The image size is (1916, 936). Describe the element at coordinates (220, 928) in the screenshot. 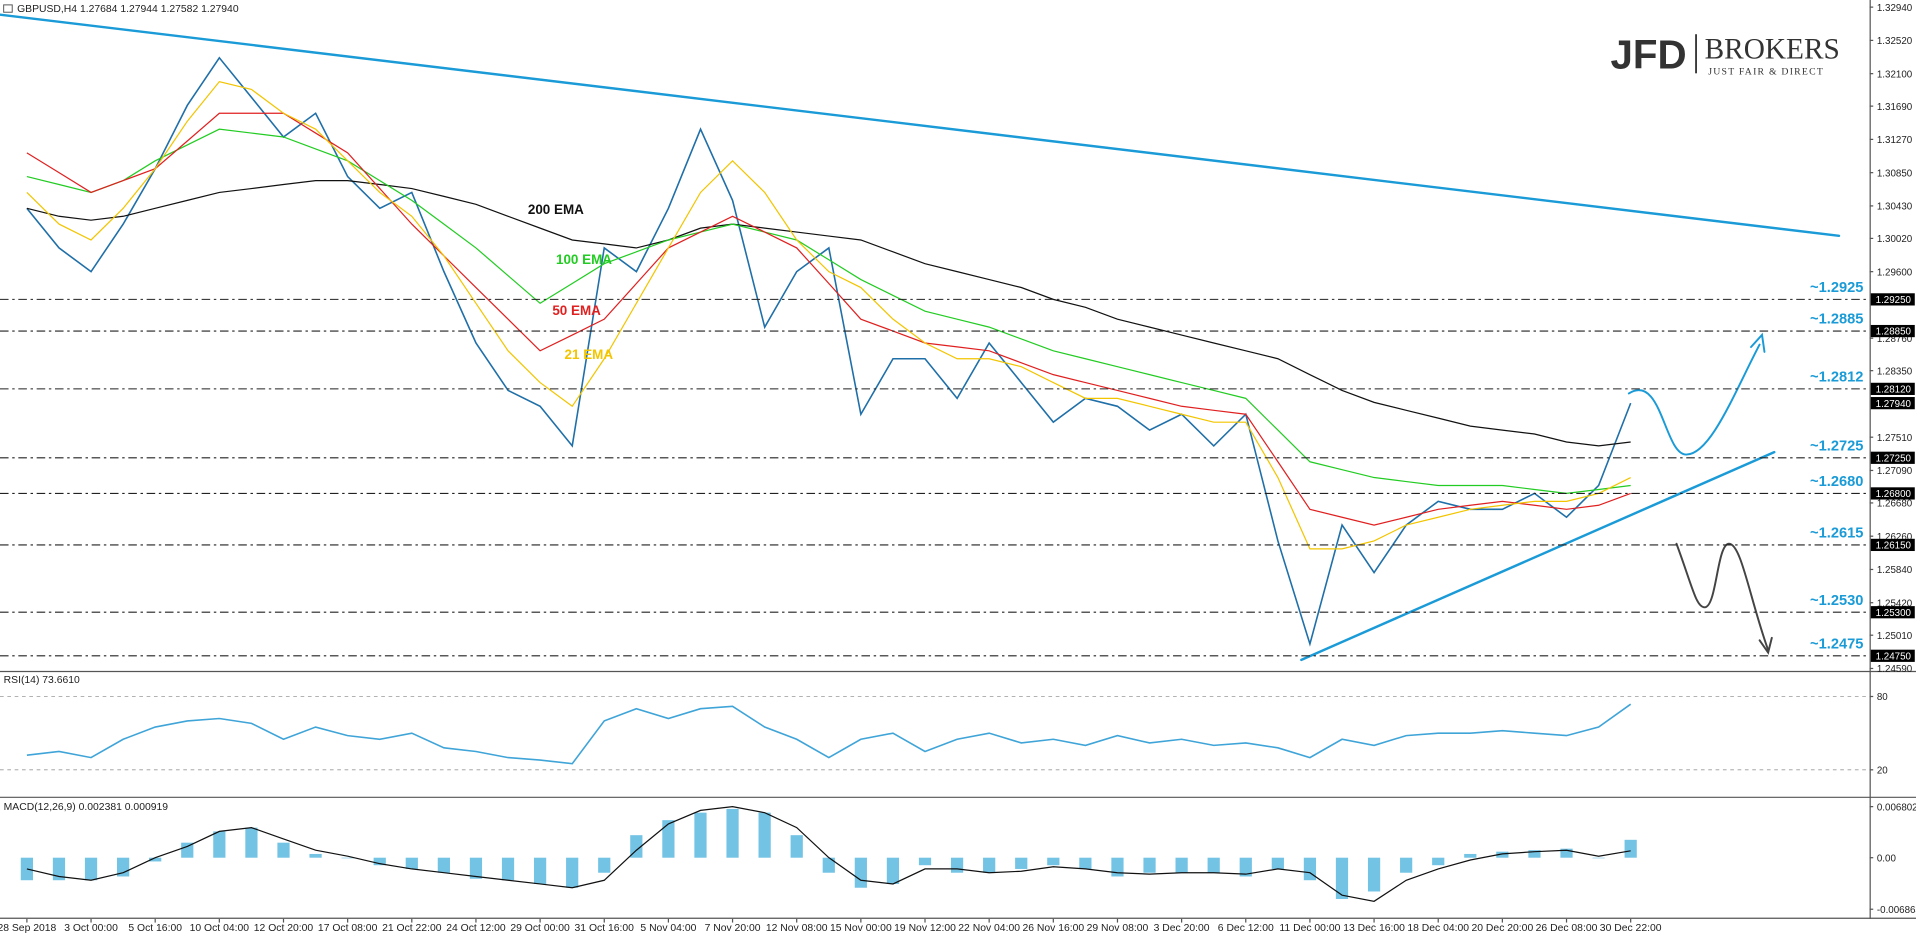

I see `x-tick-label: 10 Oct 04:00` at that location.